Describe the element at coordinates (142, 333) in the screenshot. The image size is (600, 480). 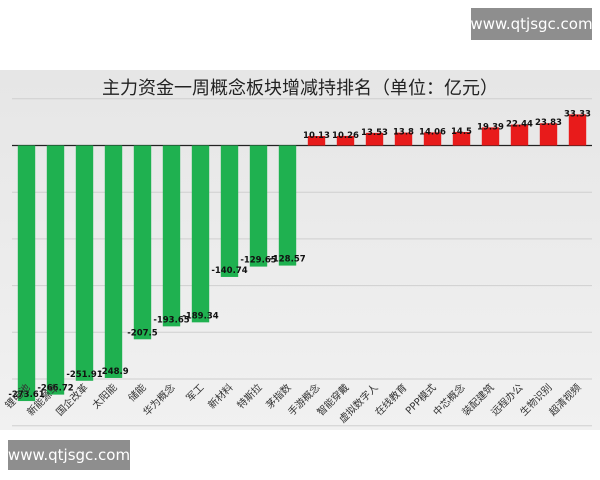
I see `data-label-4: -207.5` at that location.